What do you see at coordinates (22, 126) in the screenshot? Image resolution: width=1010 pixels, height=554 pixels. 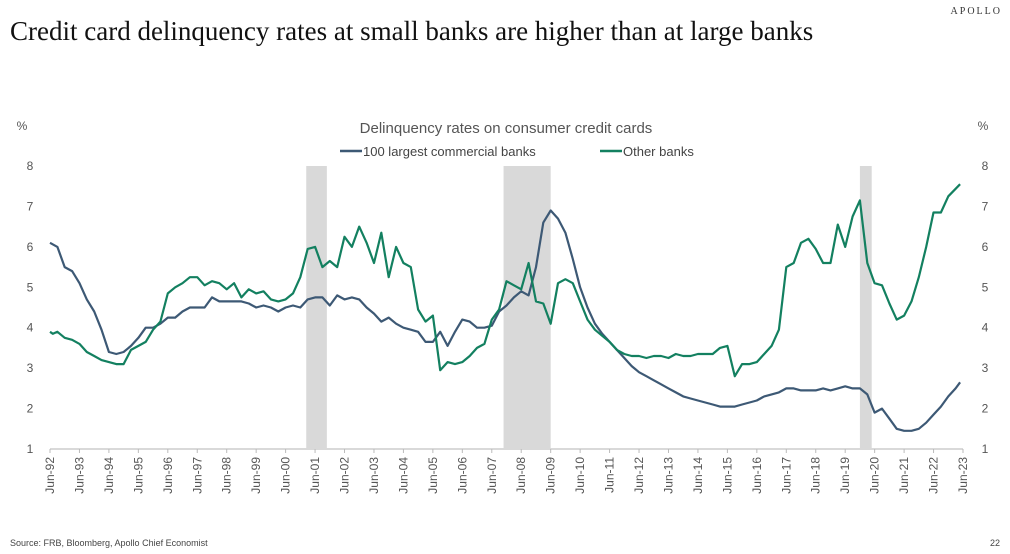 I see `y-unit-left: %` at bounding box center [22, 126].